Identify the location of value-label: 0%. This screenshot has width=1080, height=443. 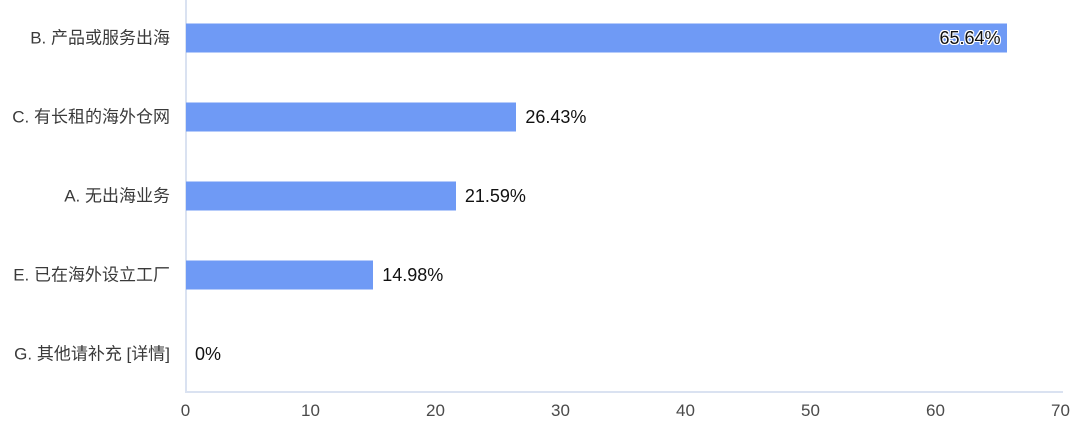
(208, 353).